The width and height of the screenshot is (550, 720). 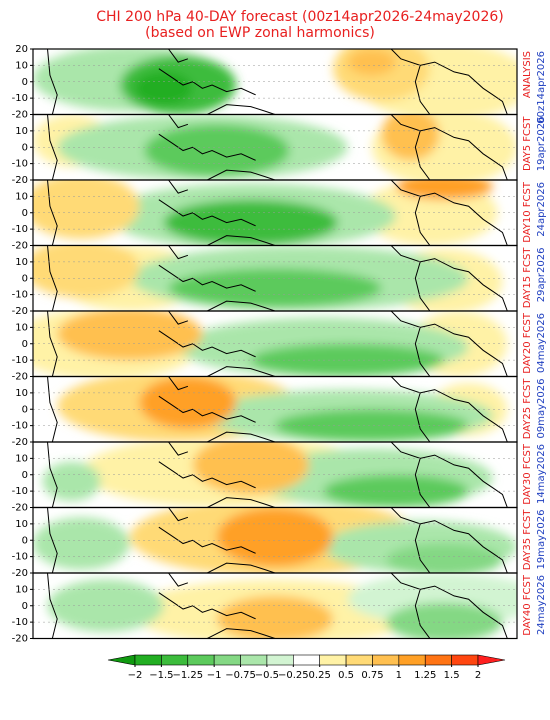 What do you see at coordinates (541, 343) in the screenshot?
I see `panel-date: 04may2026` at bounding box center [541, 343].